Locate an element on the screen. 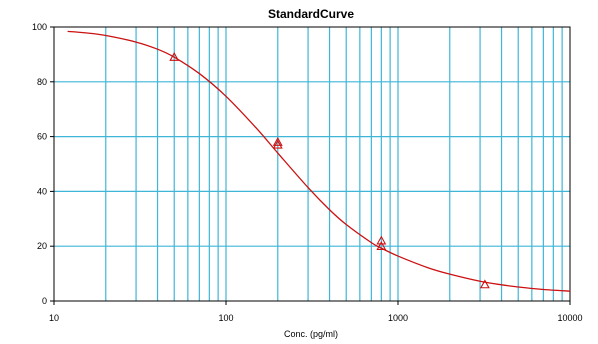  x-tick-label: 10 is located at coordinates (54, 318).